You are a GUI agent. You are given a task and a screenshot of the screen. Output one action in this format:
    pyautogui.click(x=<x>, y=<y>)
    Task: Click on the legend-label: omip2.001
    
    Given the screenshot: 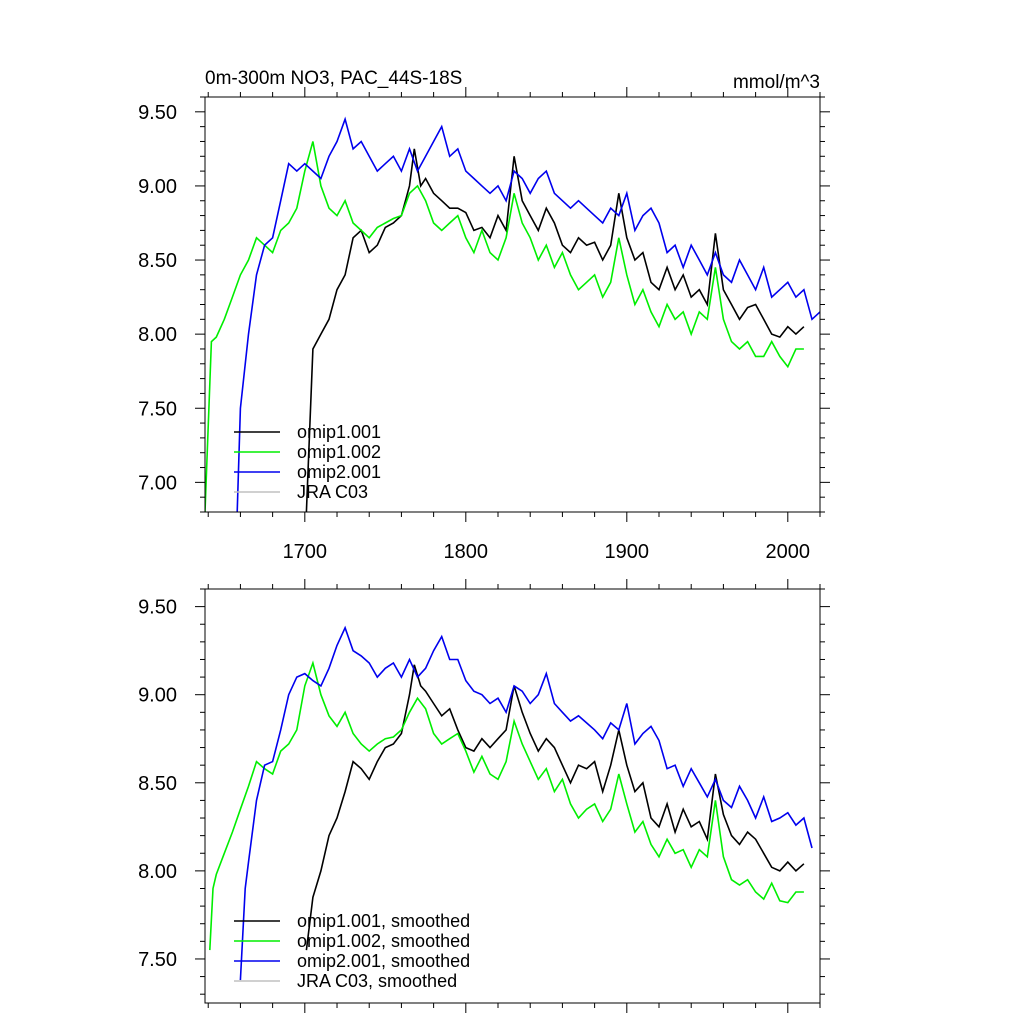 What is the action you would take?
    pyautogui.click(x=339, y=472)
    